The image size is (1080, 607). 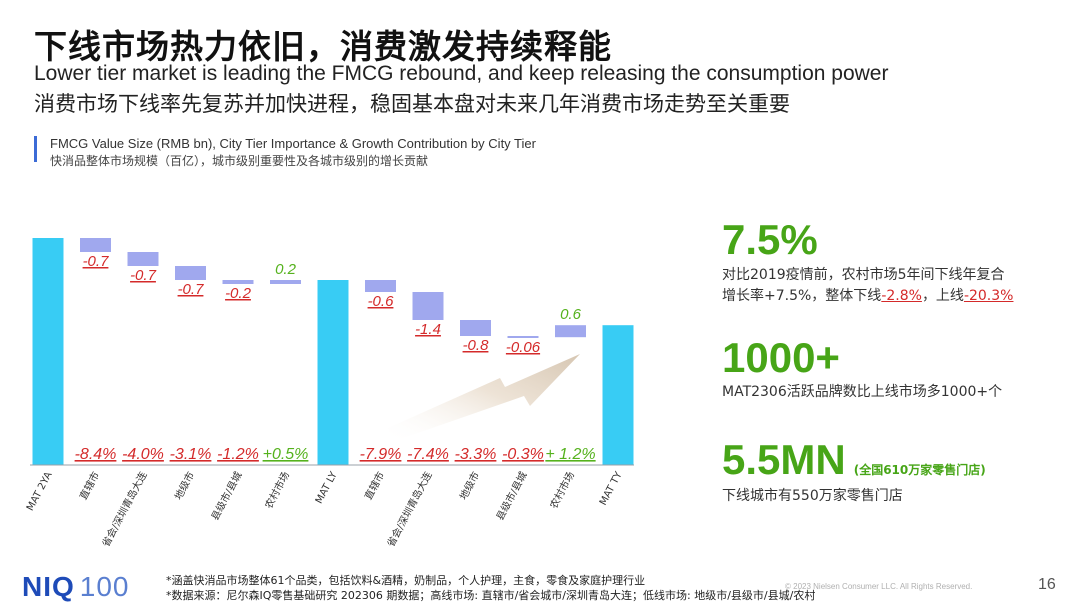 What do you see at coordinates (484, 398) in the screenshot?
I see `trend-arrow` at bounding box center [484, 398].